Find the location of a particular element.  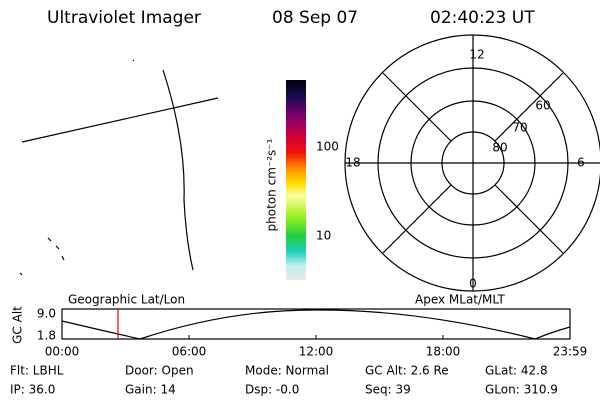

info-field: Gain: 14 is located at coordinates (150, 390).